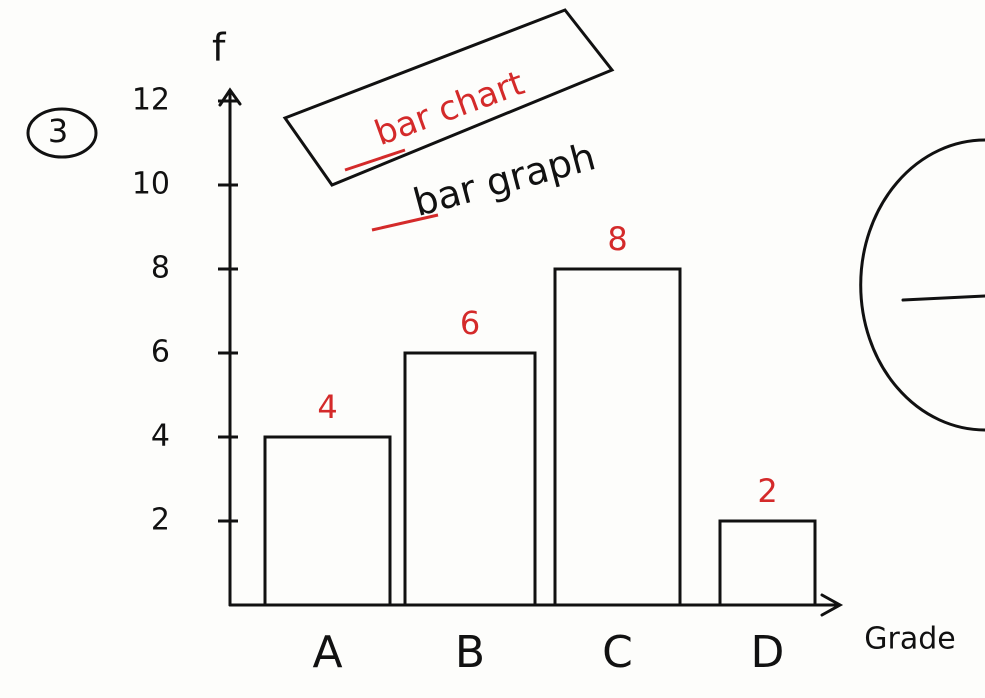 Image resolution: width=985 pixels, height=698 pixels. I want to click on annotation-box, so click(448, 97).